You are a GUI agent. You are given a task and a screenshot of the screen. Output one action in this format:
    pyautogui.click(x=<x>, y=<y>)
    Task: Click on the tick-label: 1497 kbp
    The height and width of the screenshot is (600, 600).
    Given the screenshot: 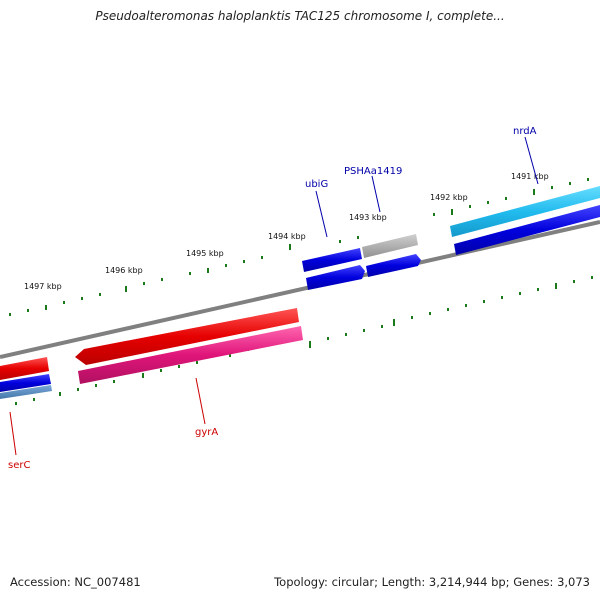 What is the action you would take?
    pyautogui.click(x=43, y=286)
    